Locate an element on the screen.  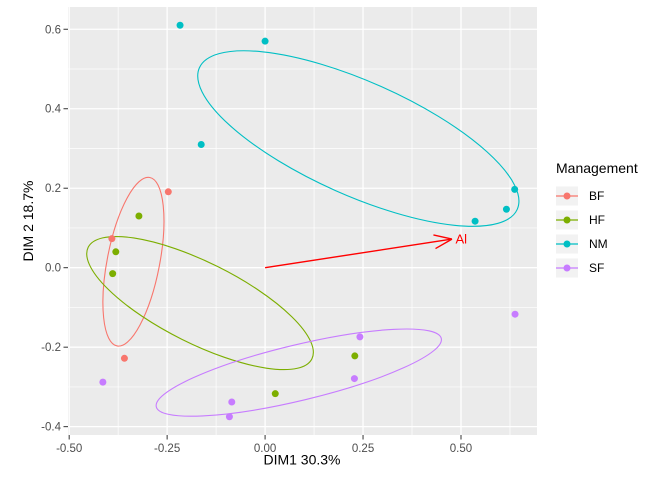
legend-key-point-NM is located at coordinates (567, 244).